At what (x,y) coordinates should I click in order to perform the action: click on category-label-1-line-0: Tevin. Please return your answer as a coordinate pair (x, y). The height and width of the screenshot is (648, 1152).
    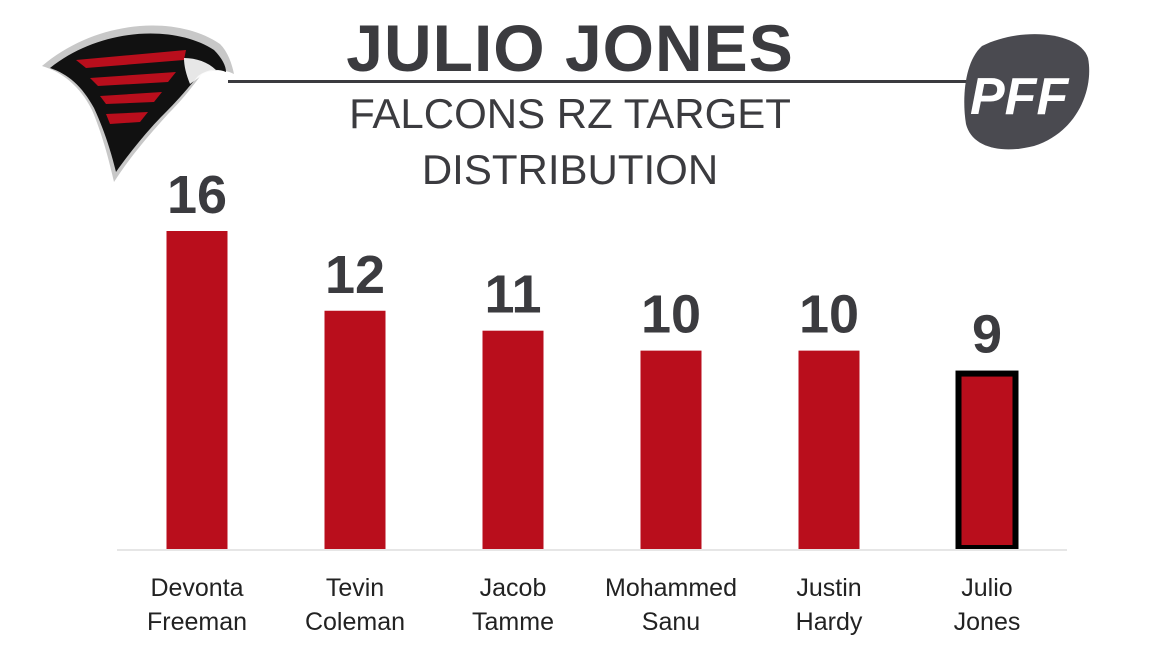
    Looking at the image, I should click on (355, 588).